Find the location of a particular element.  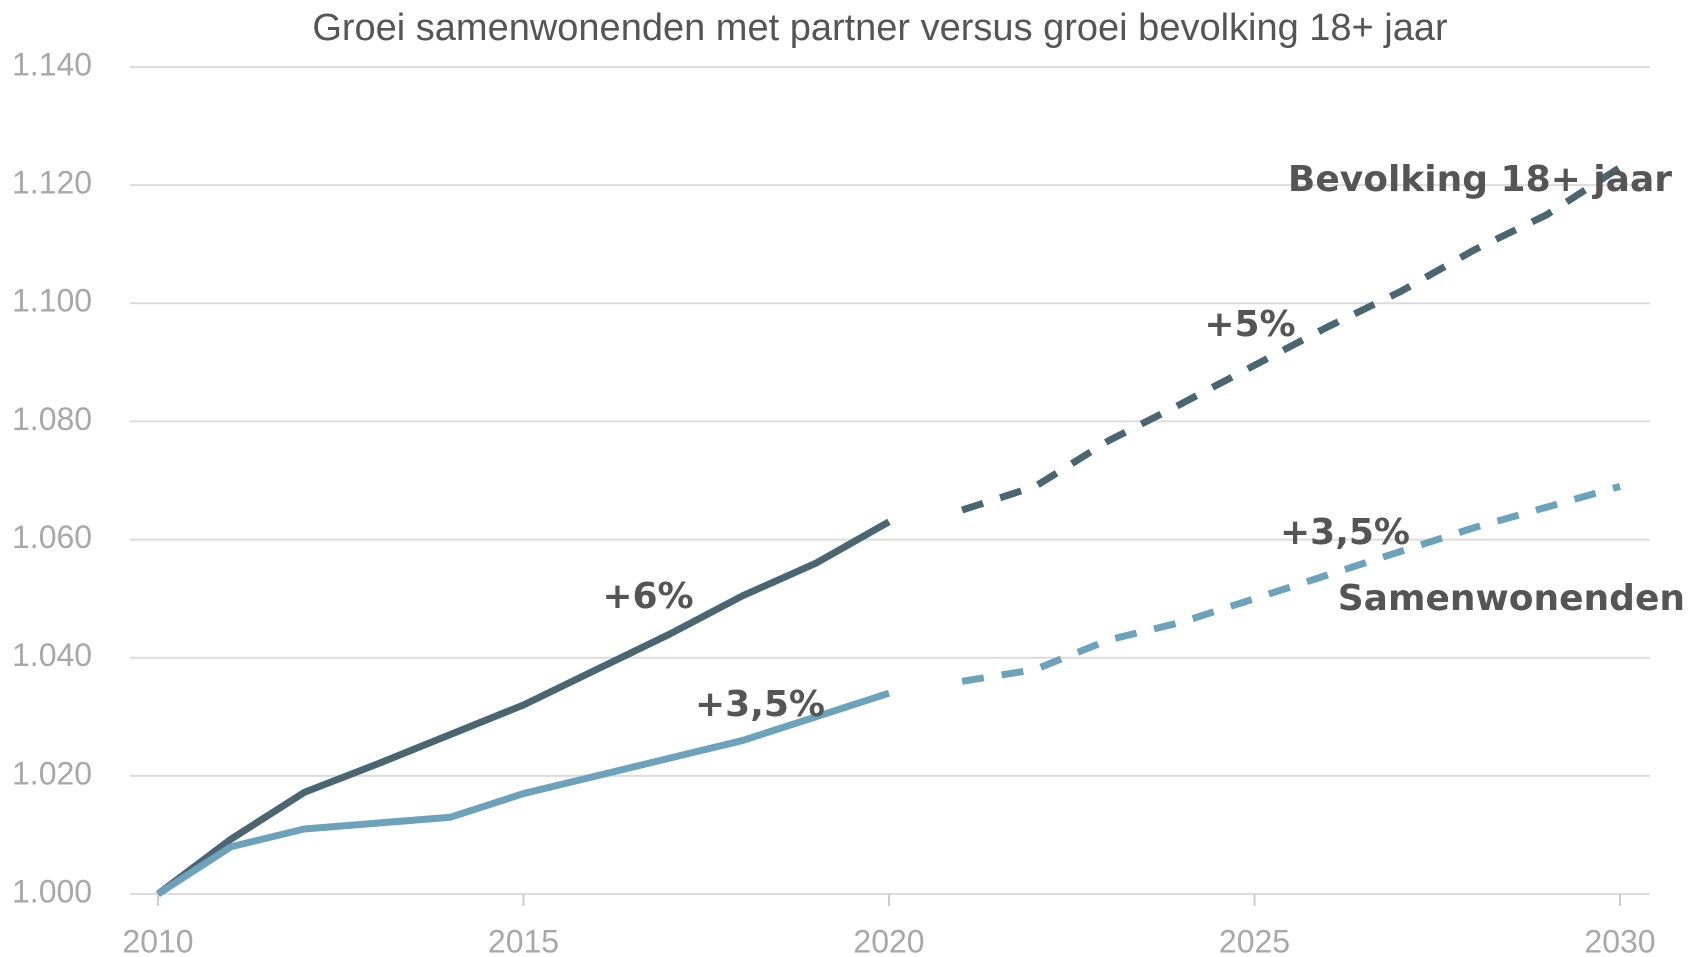

x-tick-label: 2025 is located at coordinates (1254, 940).